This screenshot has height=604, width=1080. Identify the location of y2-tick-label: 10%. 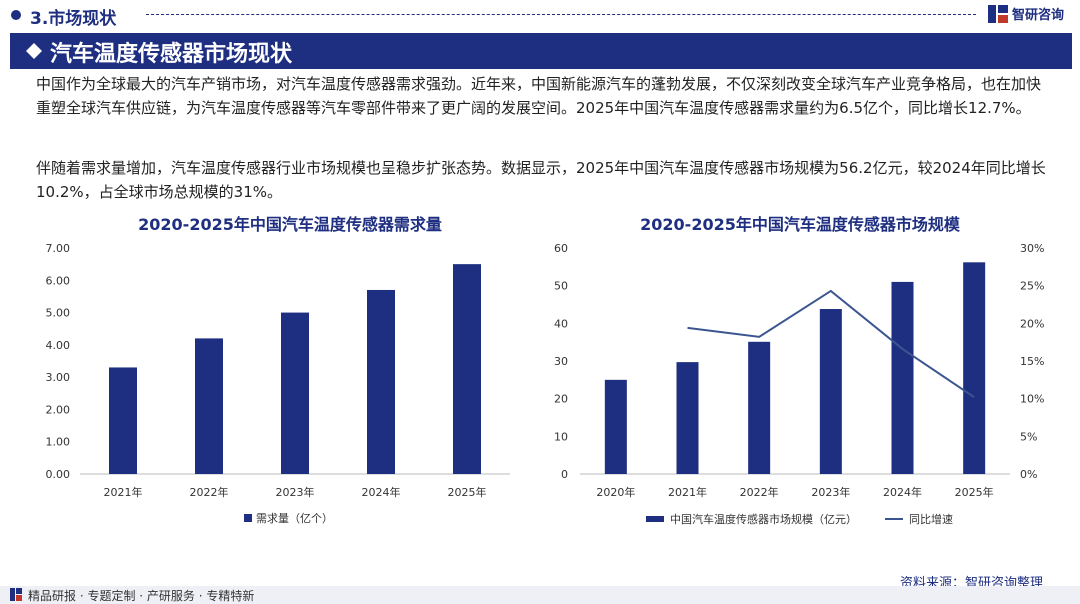
(1032, 399).